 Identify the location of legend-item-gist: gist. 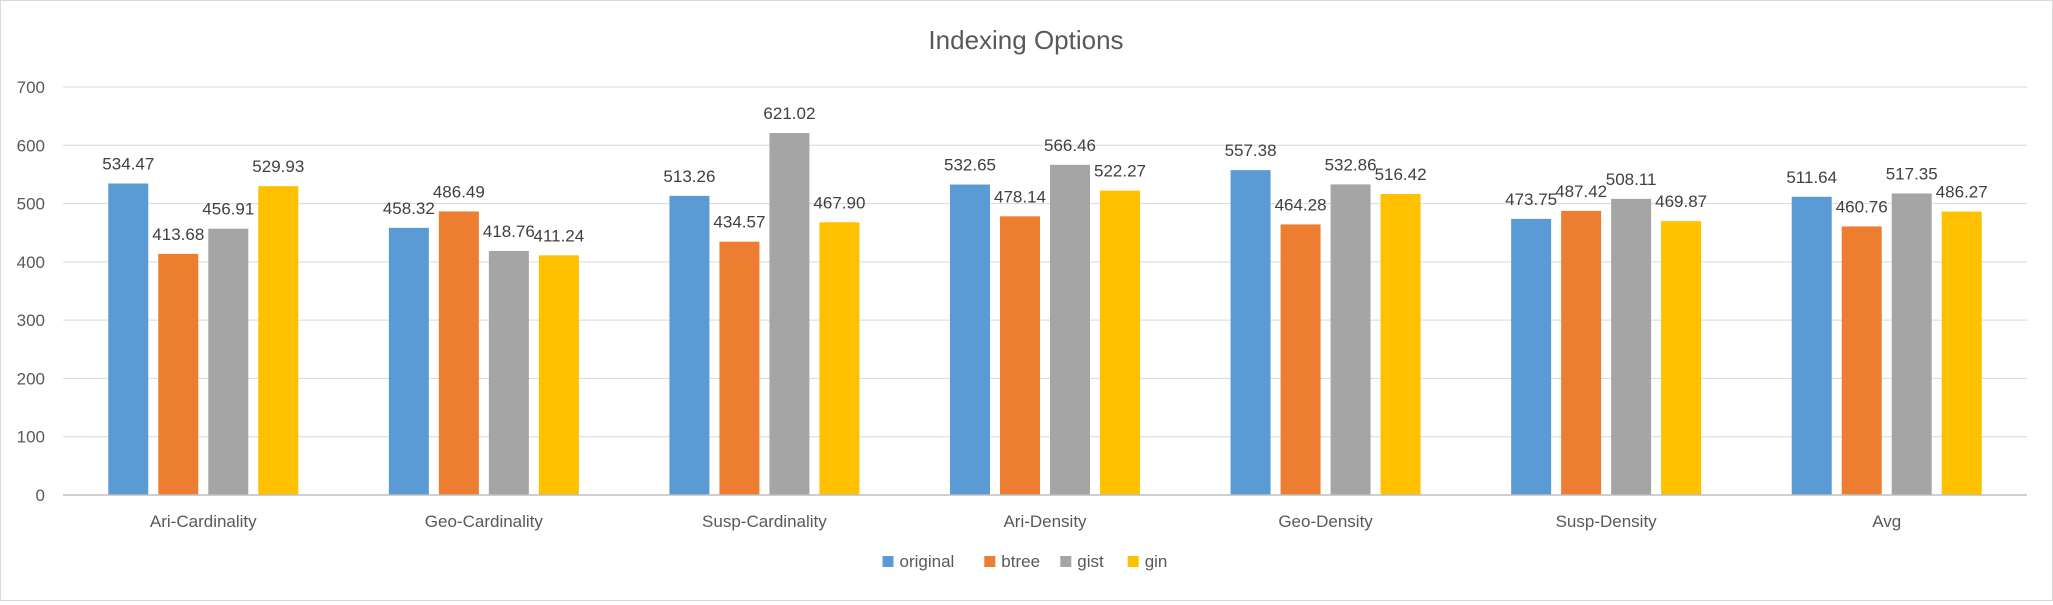
(1082, 561).